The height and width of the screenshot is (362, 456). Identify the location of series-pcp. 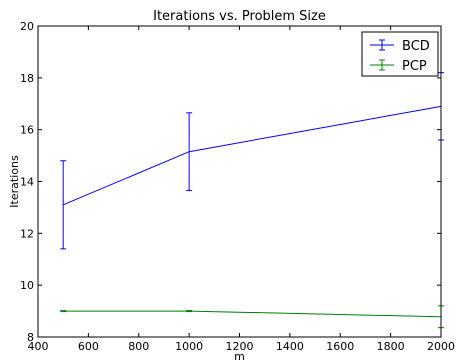
(252, 317).